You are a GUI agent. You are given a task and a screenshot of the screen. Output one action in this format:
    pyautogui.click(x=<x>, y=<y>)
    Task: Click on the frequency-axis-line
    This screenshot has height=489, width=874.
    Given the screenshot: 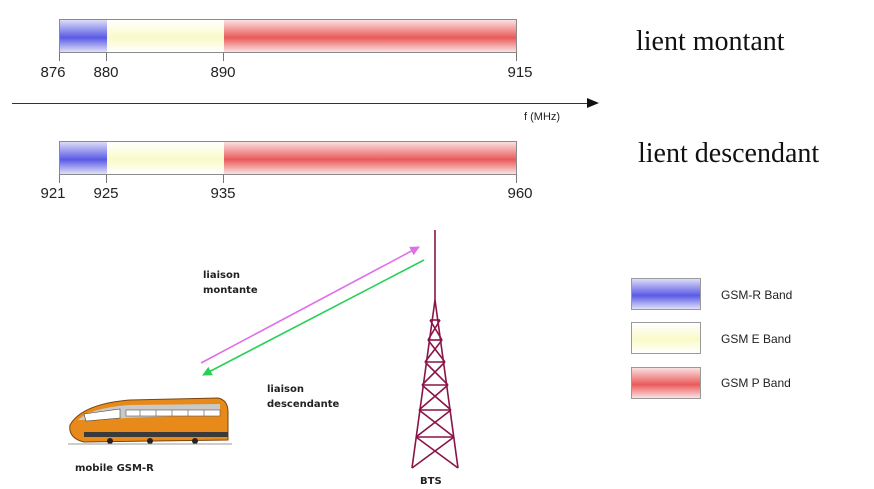 What is the action you would take?
    pyautogui.click(x=300, y=103)
    